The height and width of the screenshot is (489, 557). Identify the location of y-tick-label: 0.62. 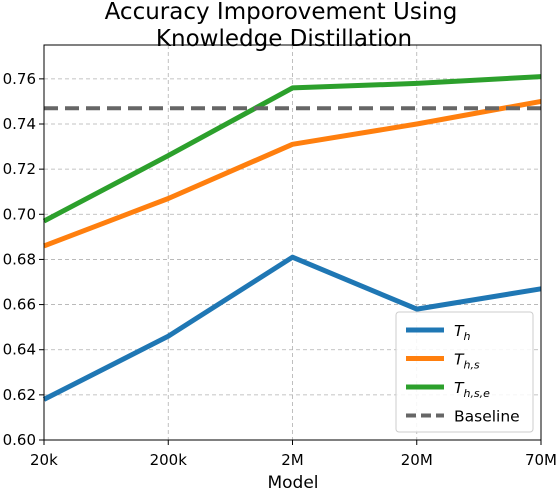
(19, 395).